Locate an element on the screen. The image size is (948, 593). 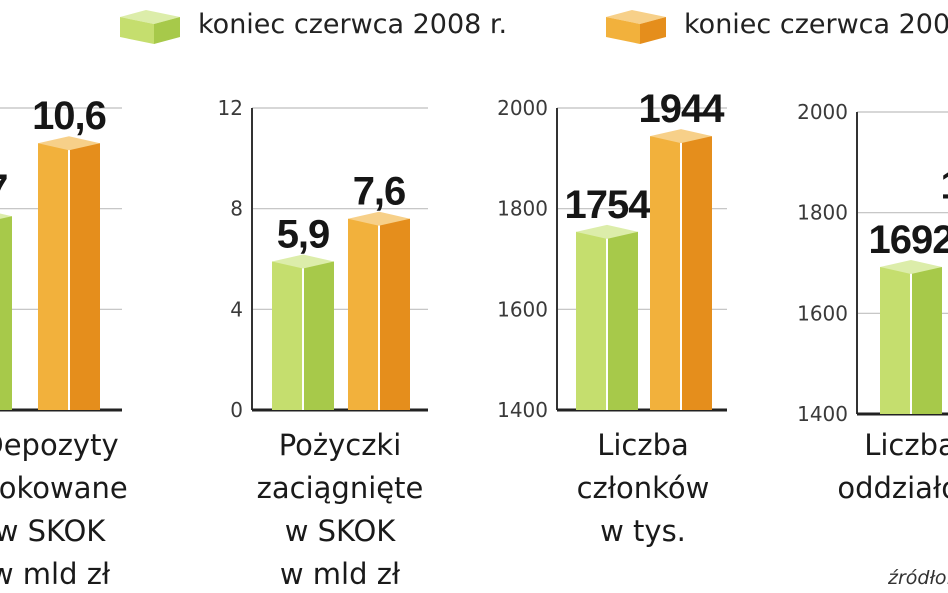
chart-caption-line: Depozyty is located at coordinates (59, 445).